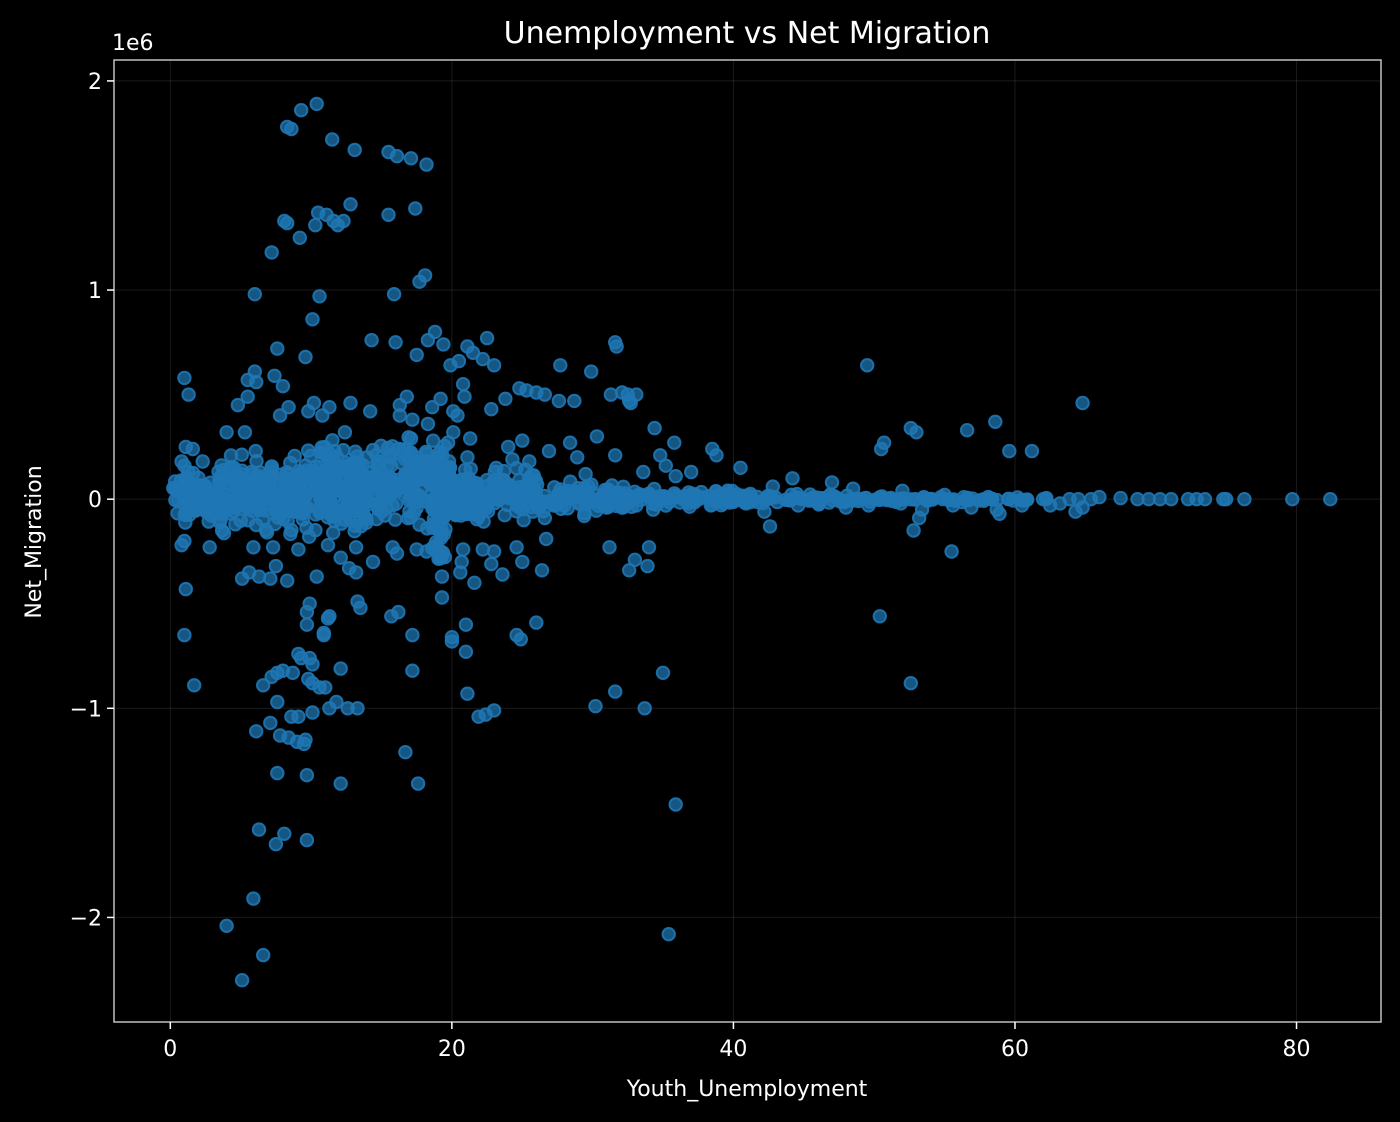 The height and width of the screenshot is (1122, 1400). Describe the element at coordinates (95, 291) in the screenshot. I see `y-tick-label: 1` at that location.